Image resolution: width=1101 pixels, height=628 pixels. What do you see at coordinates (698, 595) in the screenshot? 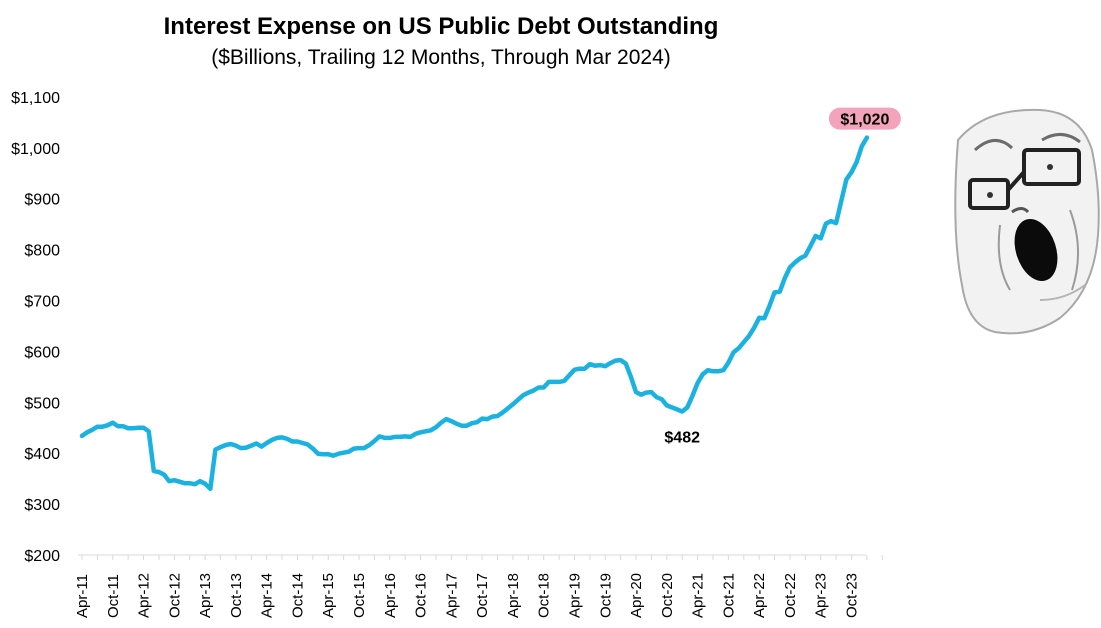
I see `x-tick-label: Apr-21` at bounding box center [698, 595].